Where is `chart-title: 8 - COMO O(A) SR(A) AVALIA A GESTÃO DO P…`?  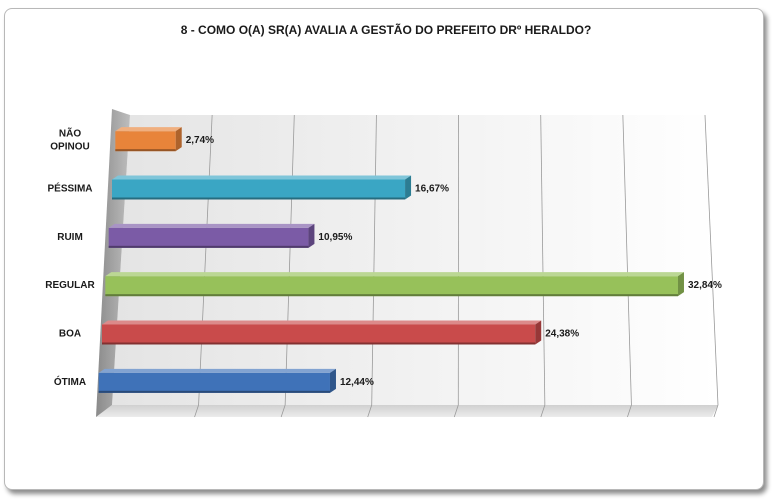 chart-title: 8 - COMO O(A) SR(A) AVALIA A GESTÃO DO P… is located at coordinates (386, 29).